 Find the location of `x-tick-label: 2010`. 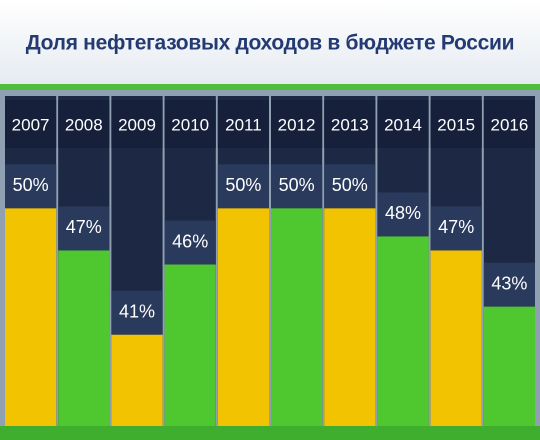

x-tick-label: 2010 is located at coordinates (190, 124).